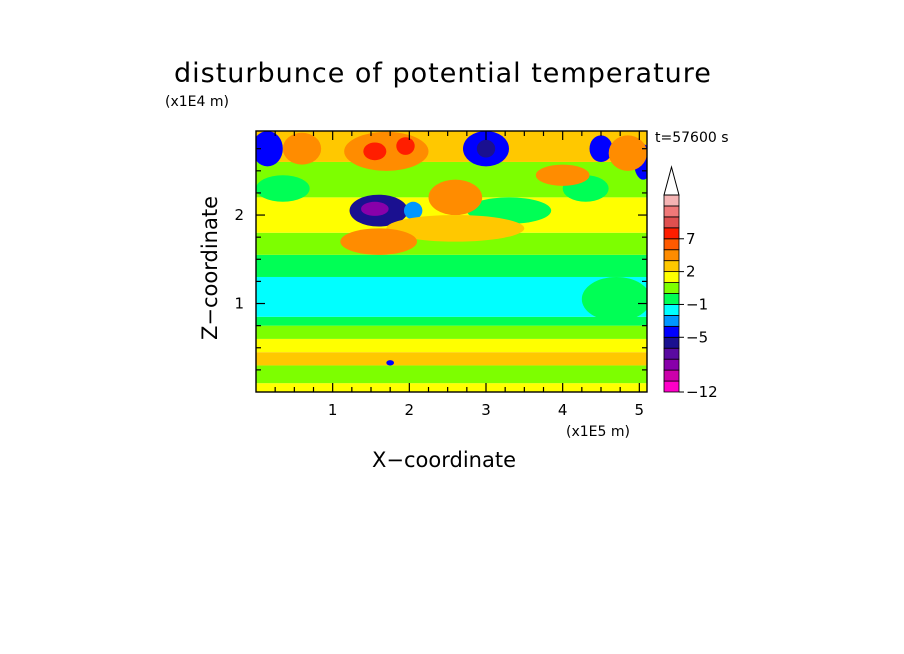 The width and height of the screenshot is (904, 654). Describe the element at coordinates (702, 392) in the screenshot. I see `colorbar-tick-label: −12` at that location.